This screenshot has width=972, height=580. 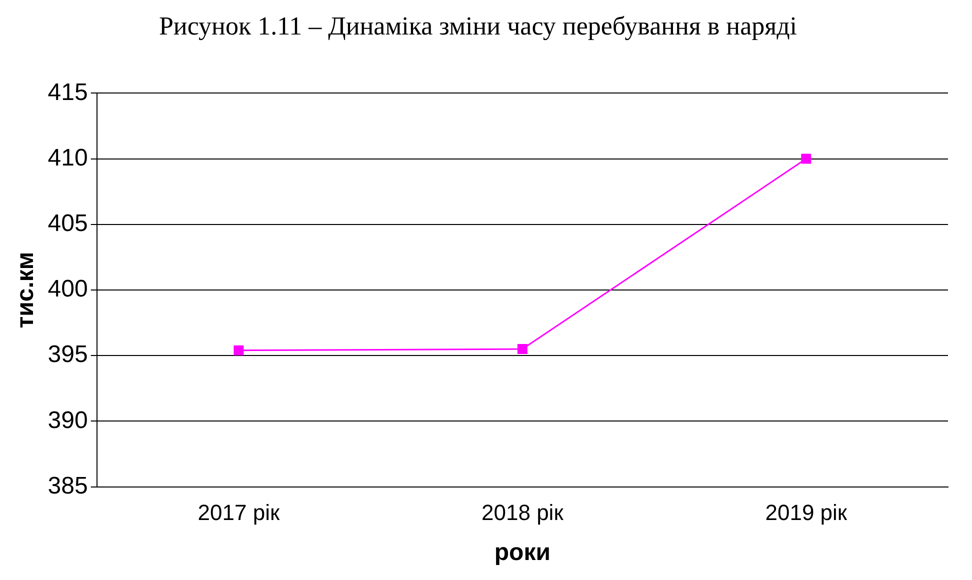 I want to click on x-axis-title: роки, so click(x=522, y=552).